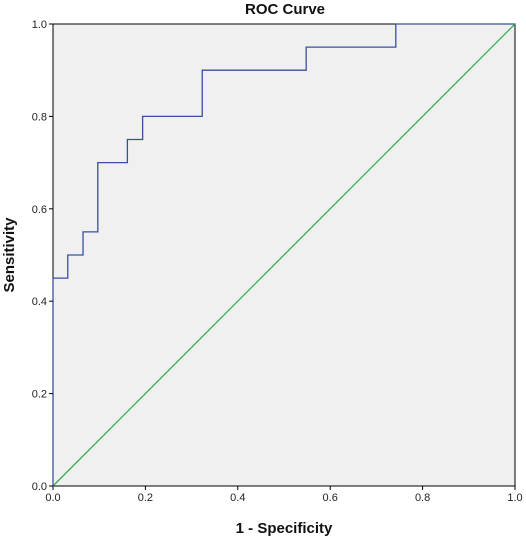 This screenshot has height=540, width=526. I want to click on x-tick-label: 0.4, so click(237, 498).